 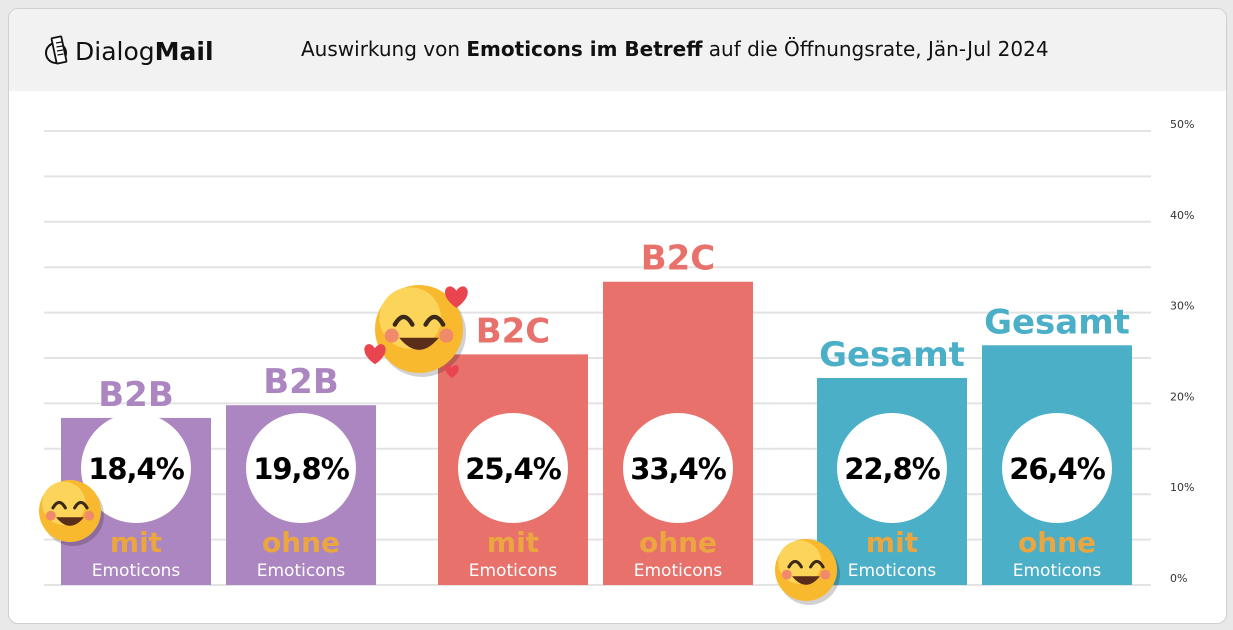 What do you see at coordinates (384, 49) in the screenshot?
I see `title-pre: Auswirkung von` at bounding box center [384, 49].